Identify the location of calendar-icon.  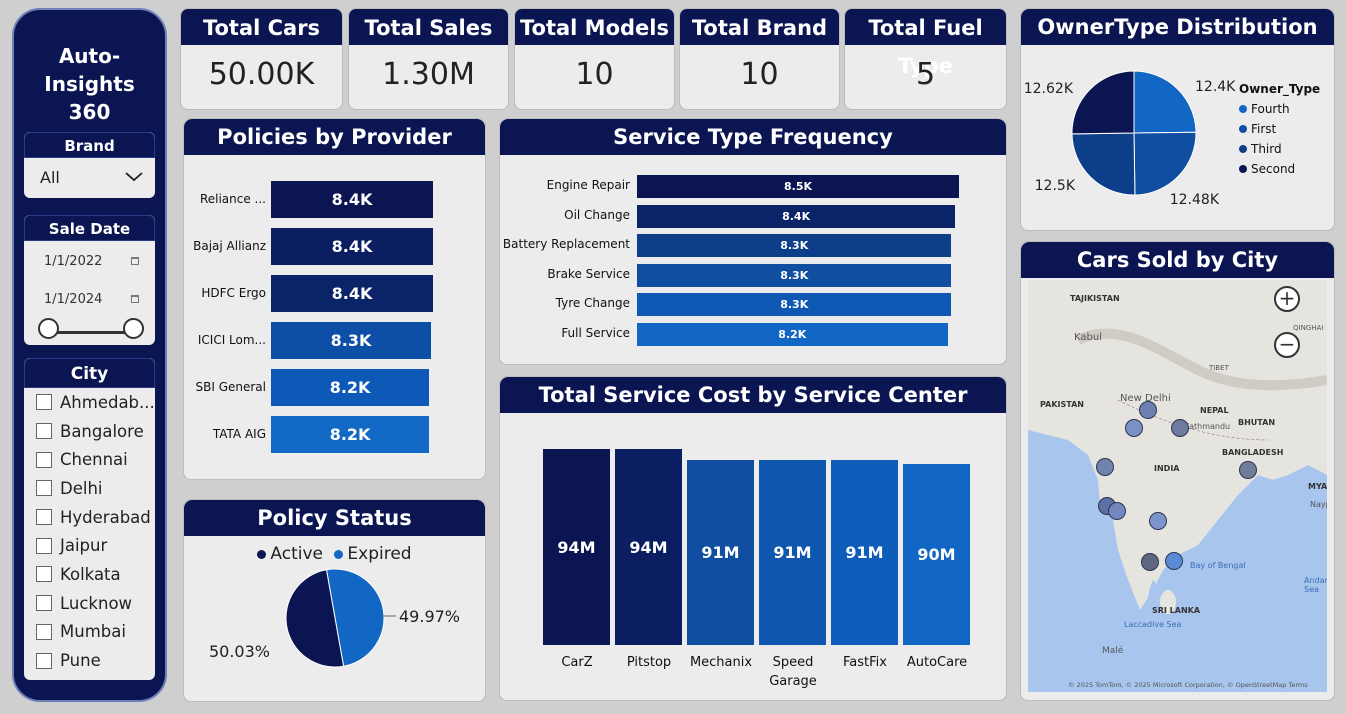
(135, 299).